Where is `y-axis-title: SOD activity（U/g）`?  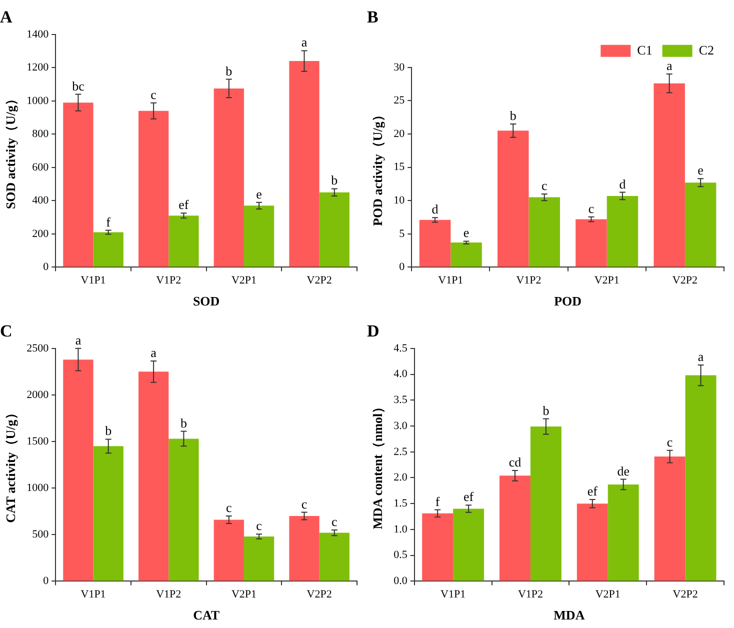
y-axis-title: SOD activity（U/g） is located at coordinates (10, 151).